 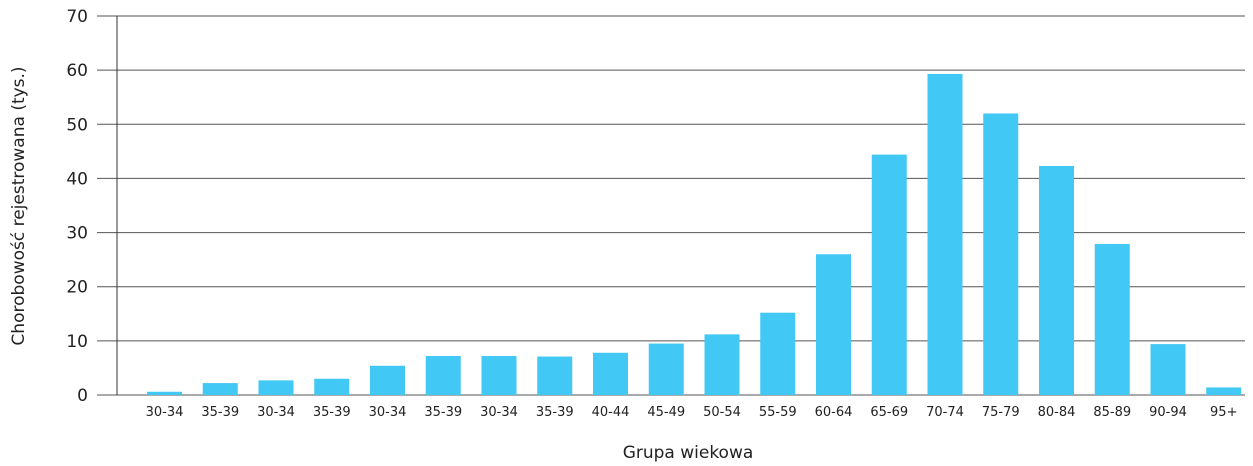 What do you see at coordinates (889, 412) in the screenshot?
I see `x-tick-label: 65-69` at bounding box center [889, 412].